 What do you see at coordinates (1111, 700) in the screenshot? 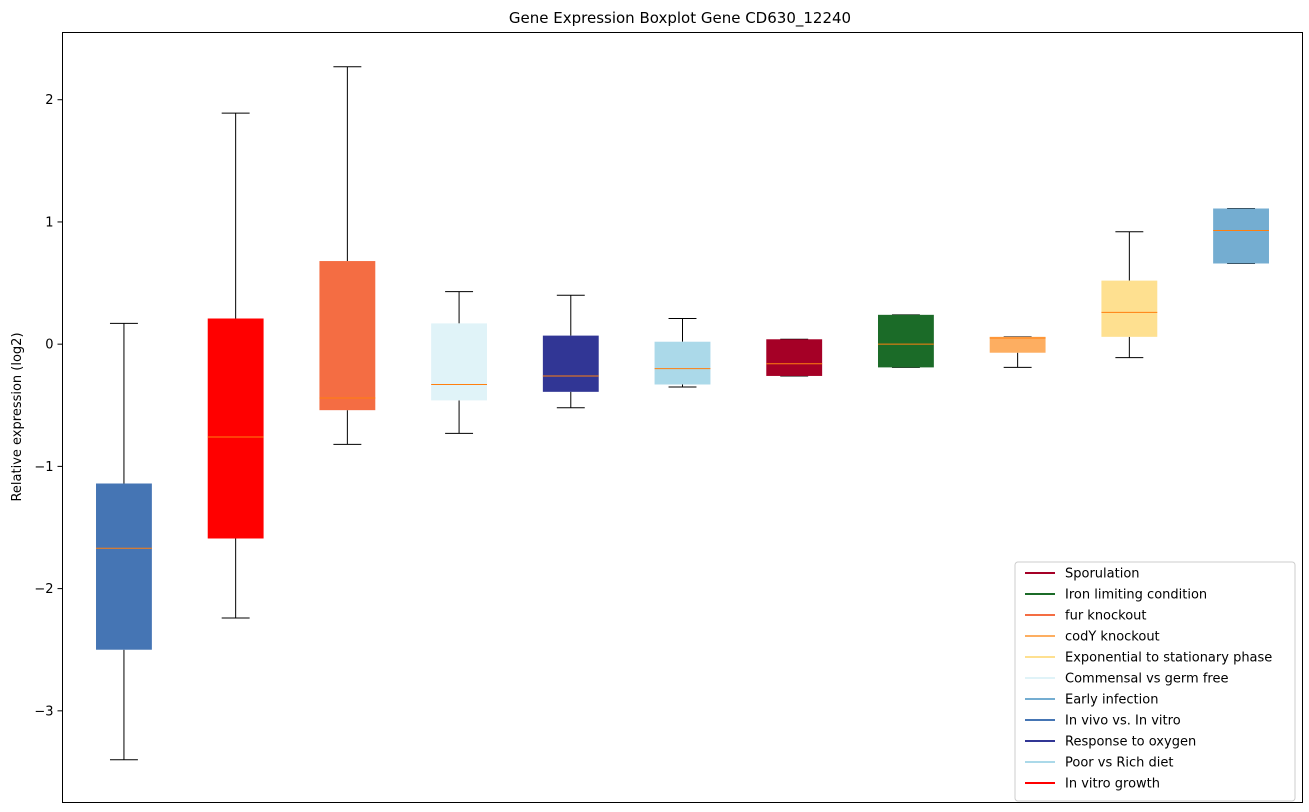
I see `legend-label: Early infection` at bounding box center [1111, 700].